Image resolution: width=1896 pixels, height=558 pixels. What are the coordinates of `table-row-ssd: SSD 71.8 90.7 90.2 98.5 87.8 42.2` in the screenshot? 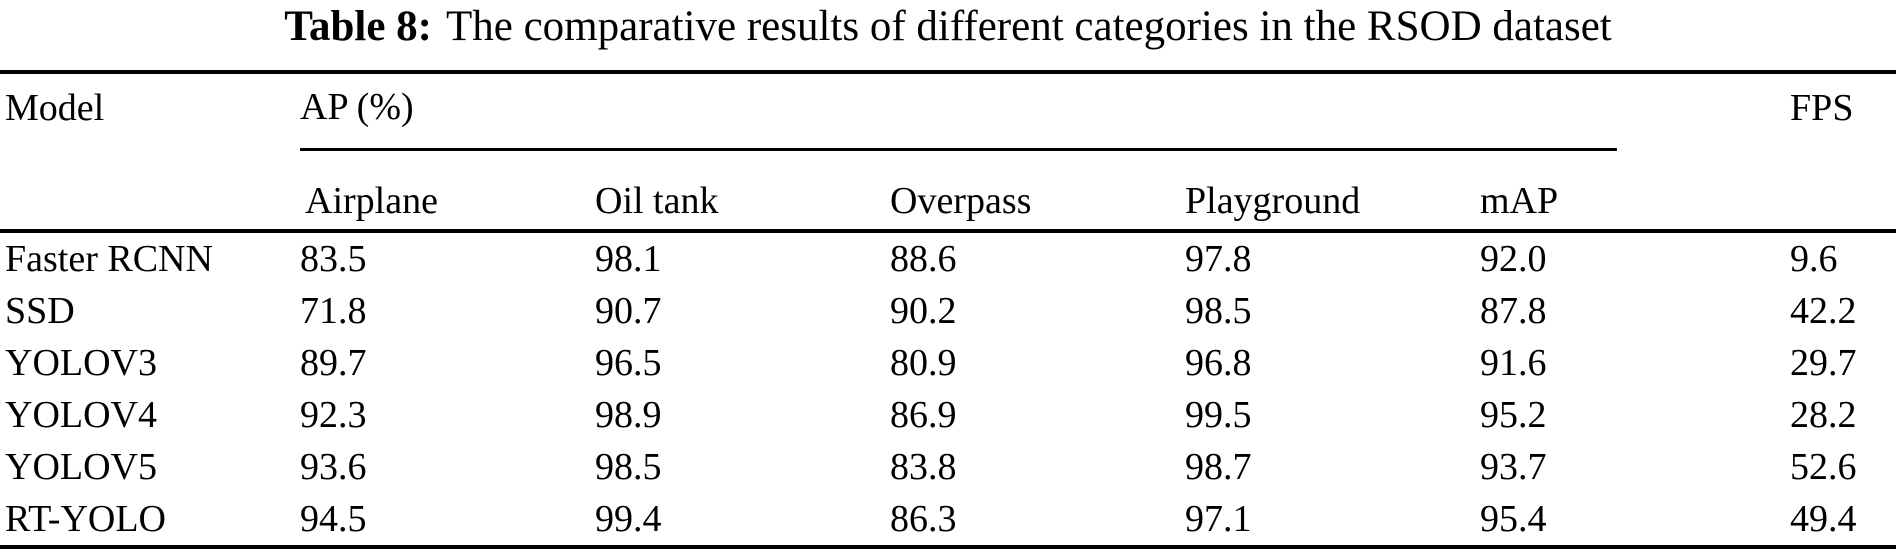 It's located at (948, 311).